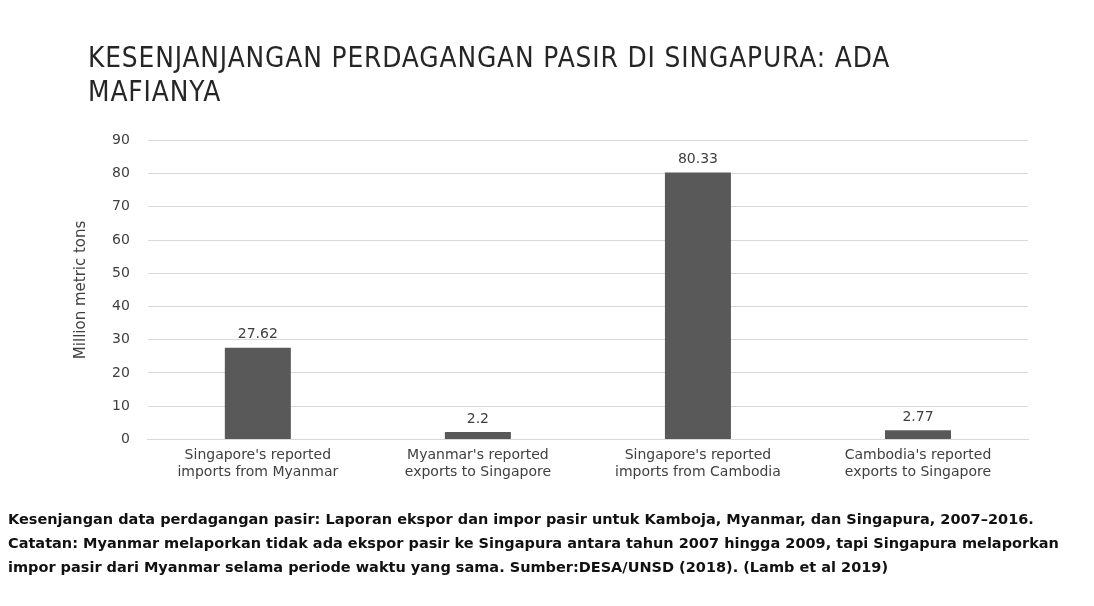 The image size is (1094, 606). I want to click on y-tick-label: 20, so click(120, 371).